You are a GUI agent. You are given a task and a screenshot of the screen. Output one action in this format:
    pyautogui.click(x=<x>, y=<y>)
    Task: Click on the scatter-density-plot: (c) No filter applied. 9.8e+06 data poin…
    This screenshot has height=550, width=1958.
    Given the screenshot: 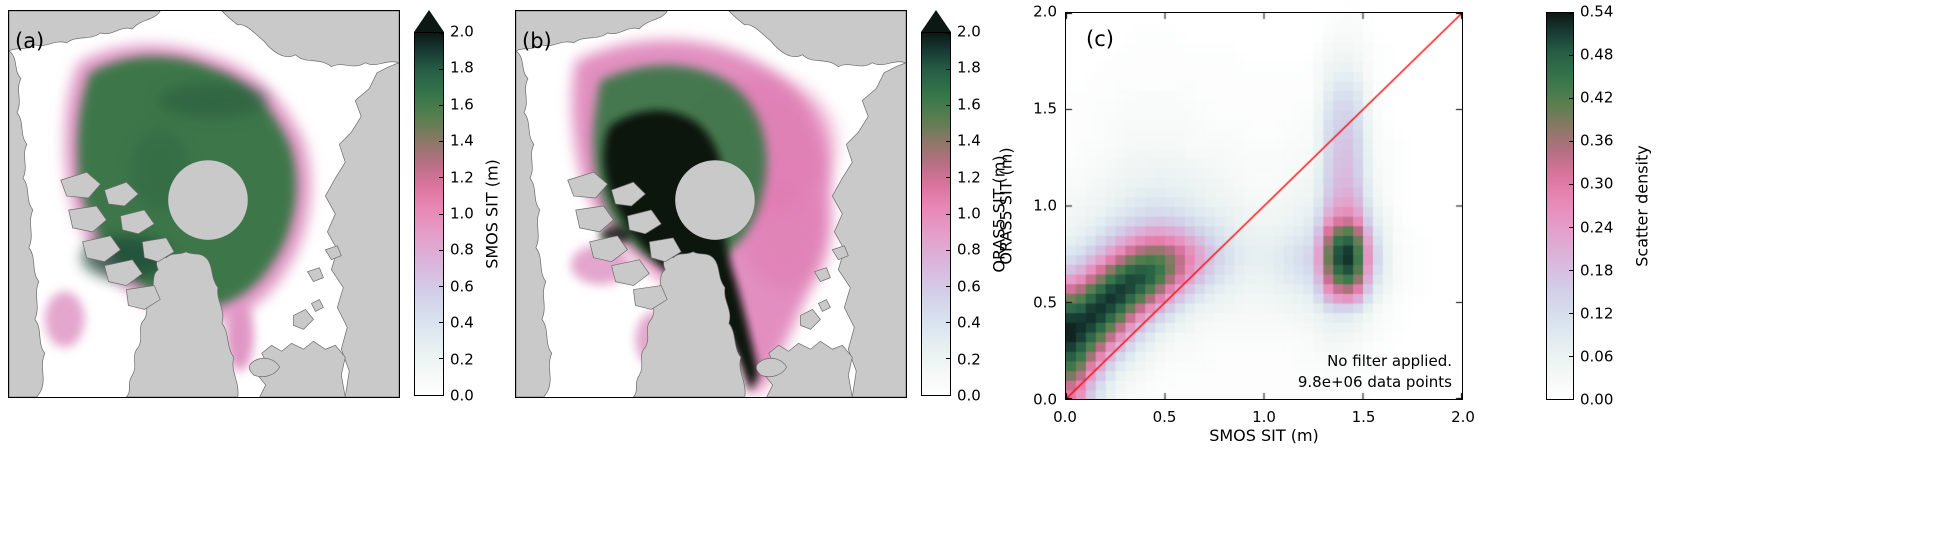 What is the action you would take?
    pyautogui.click(x=1264, y=206)
    